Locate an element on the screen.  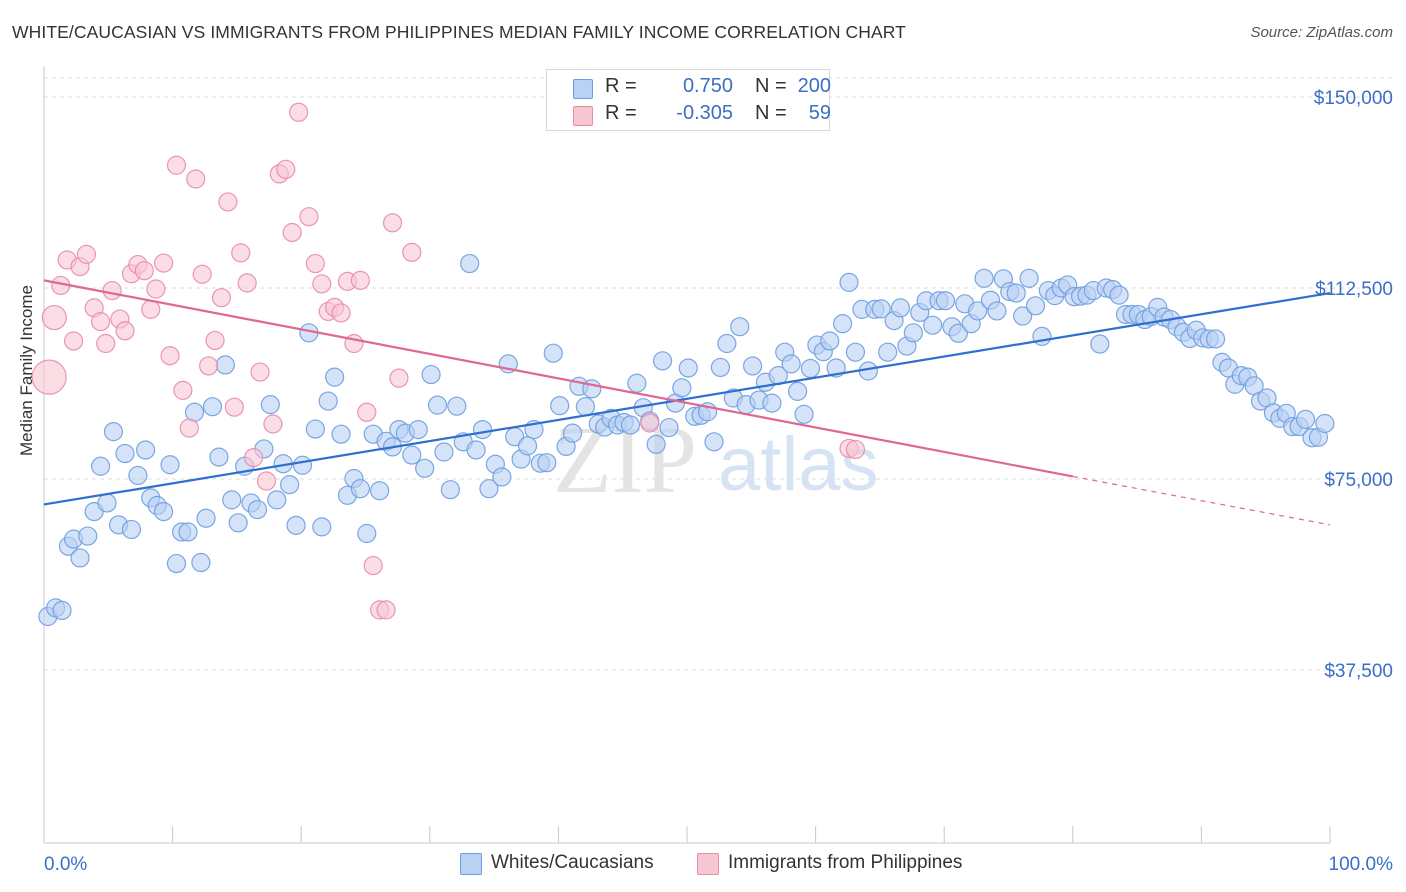
y-tick-label: $75,000 is located at coordinates (1358, 480).